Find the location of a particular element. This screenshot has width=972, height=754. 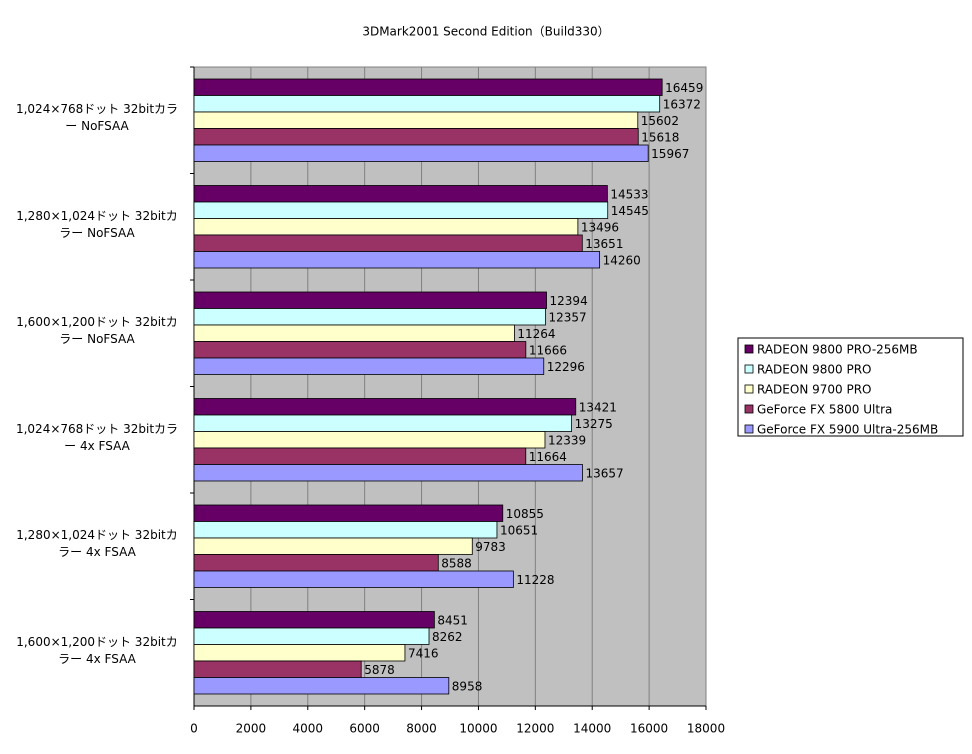

legend-label: RADEON 9800 PRO is located at coordinates (814, 370).